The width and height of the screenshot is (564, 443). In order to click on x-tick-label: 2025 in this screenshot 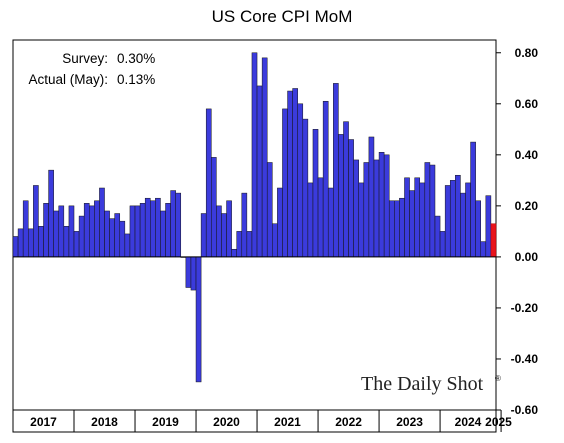, I will do `click(498, 422)`.